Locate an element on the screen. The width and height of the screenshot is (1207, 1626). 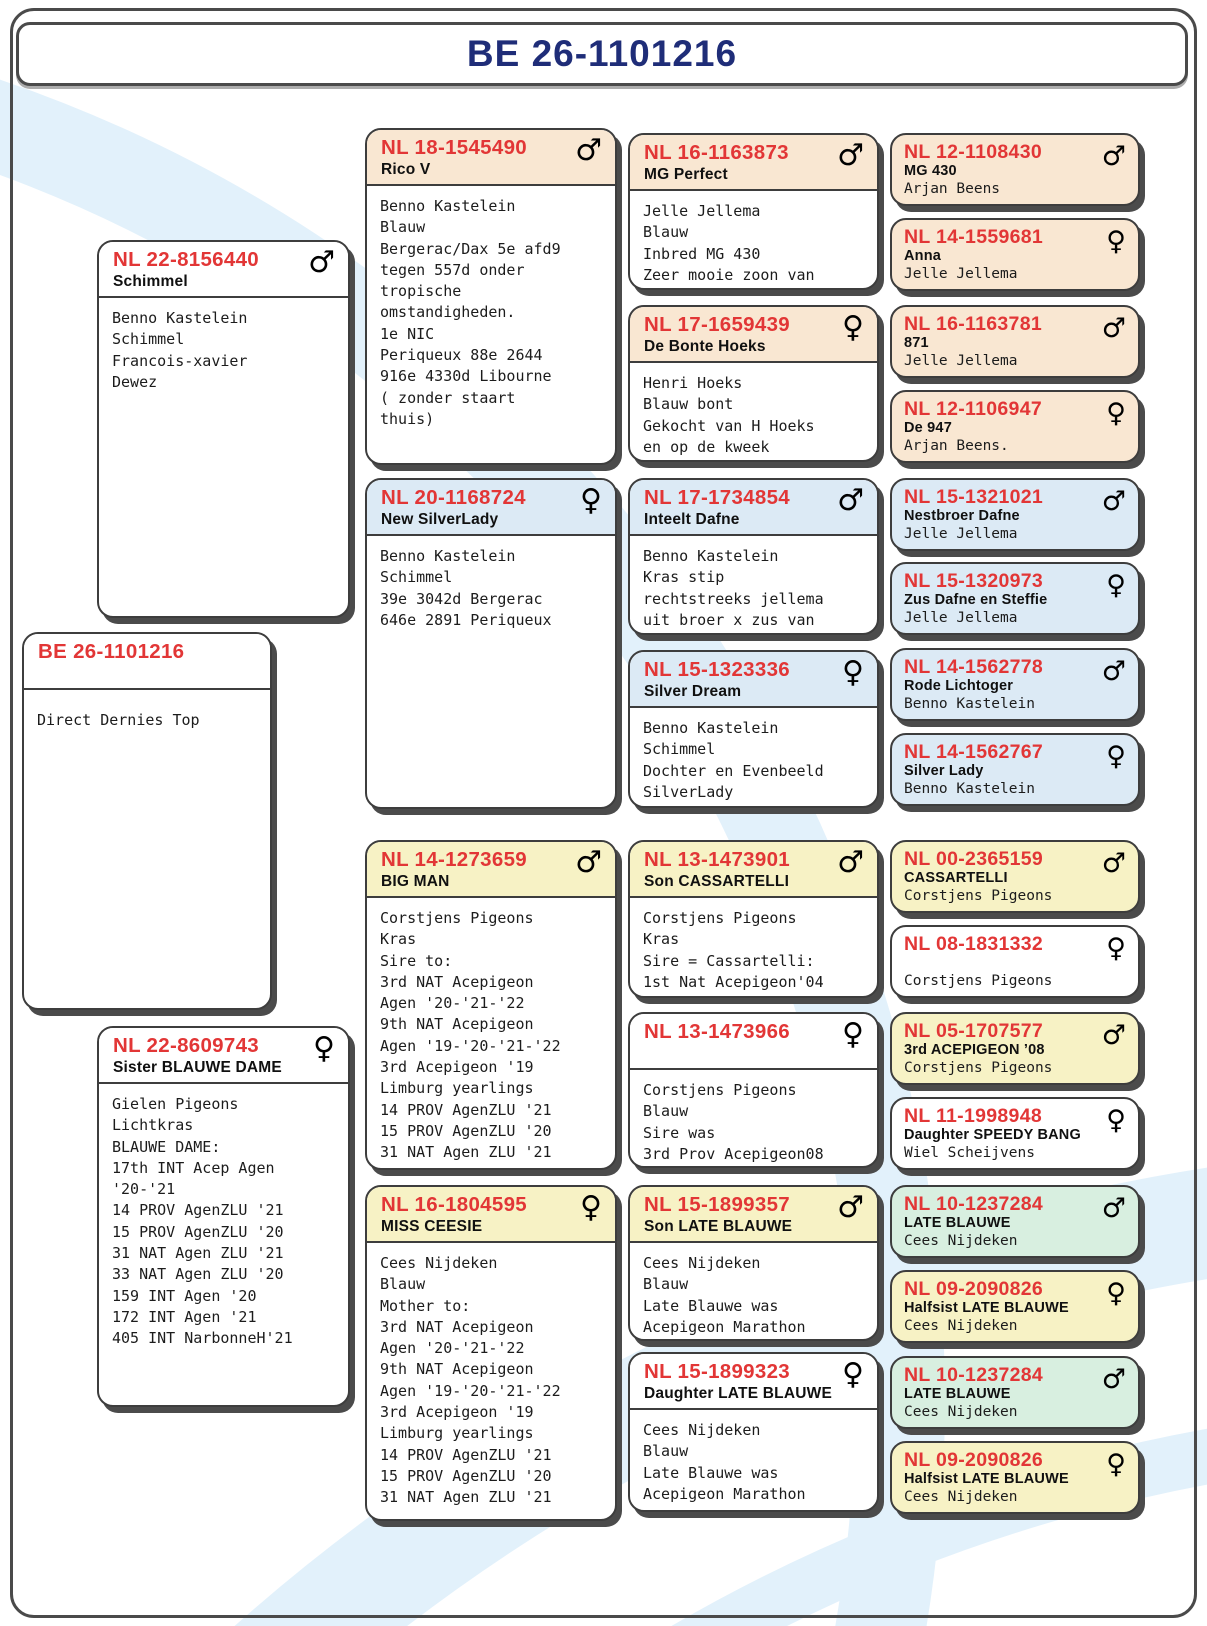
pigeon-name: Rode Lichtoger is located at coordinates (959, 686).